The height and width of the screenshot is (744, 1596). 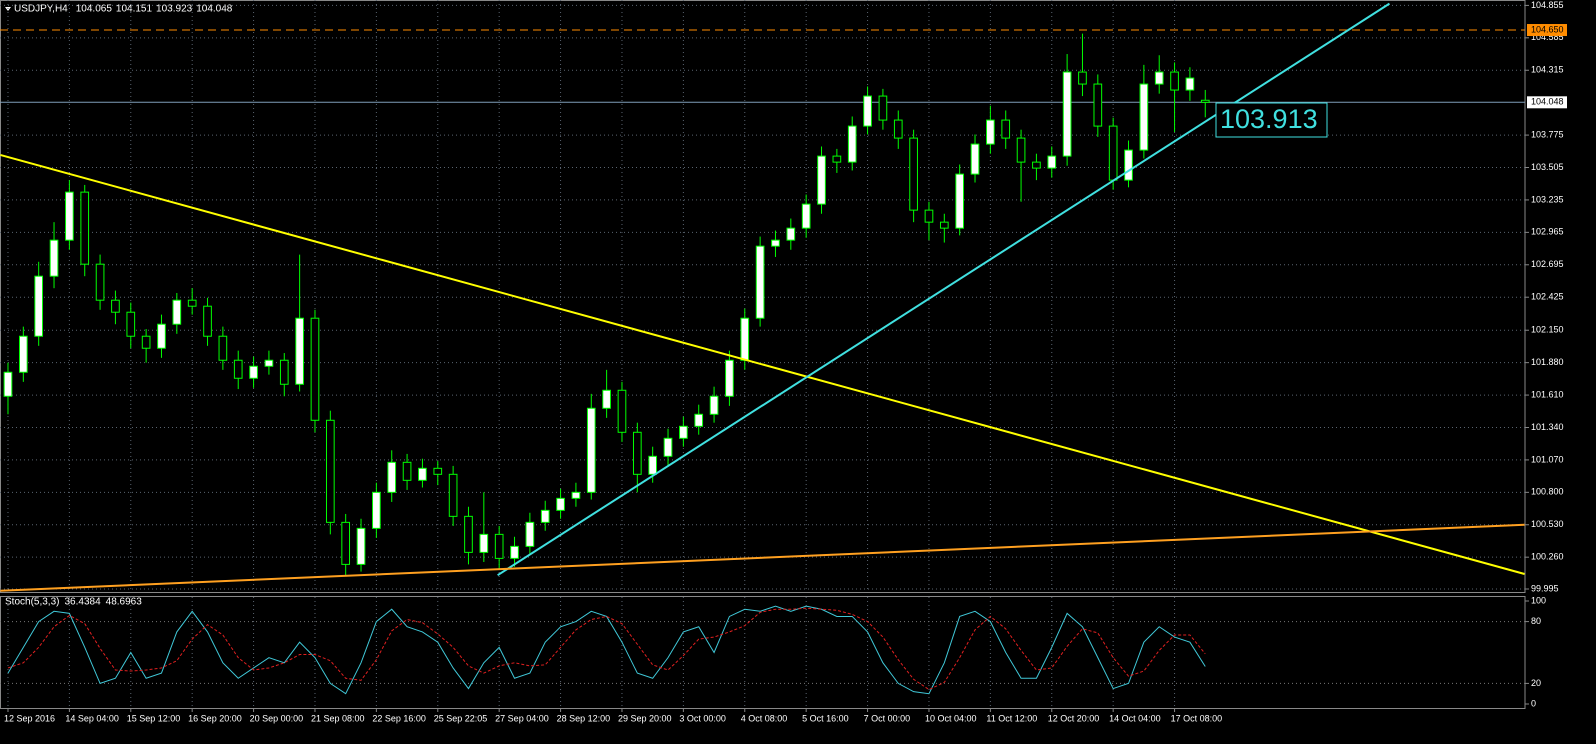 What do you see at coordinates (1533, 703) in the screenshot?
I see `y-tick-label: 0` at bounding box center [1533, 703].